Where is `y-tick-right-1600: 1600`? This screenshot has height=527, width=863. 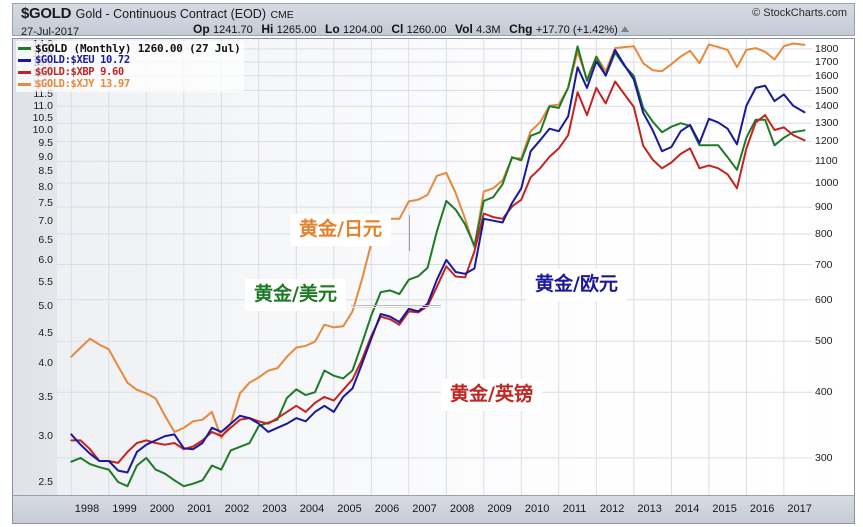
y-tick-right-1600: 1600 is located at coordinates (827, 75).